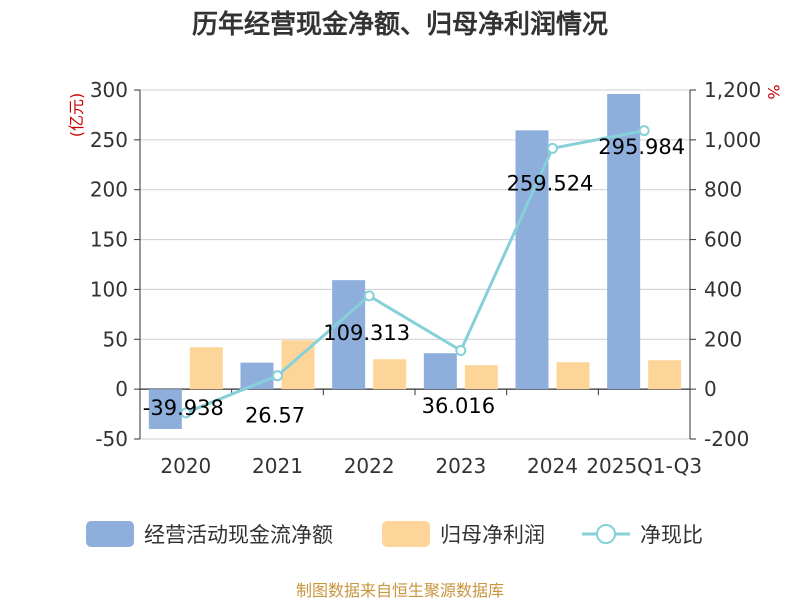 The image size is (800, 600). What do you see at coordinates (76, 115) in the screenshot?
I see `left-axis-unit: (亿元)` at bounding box center [76, 115].